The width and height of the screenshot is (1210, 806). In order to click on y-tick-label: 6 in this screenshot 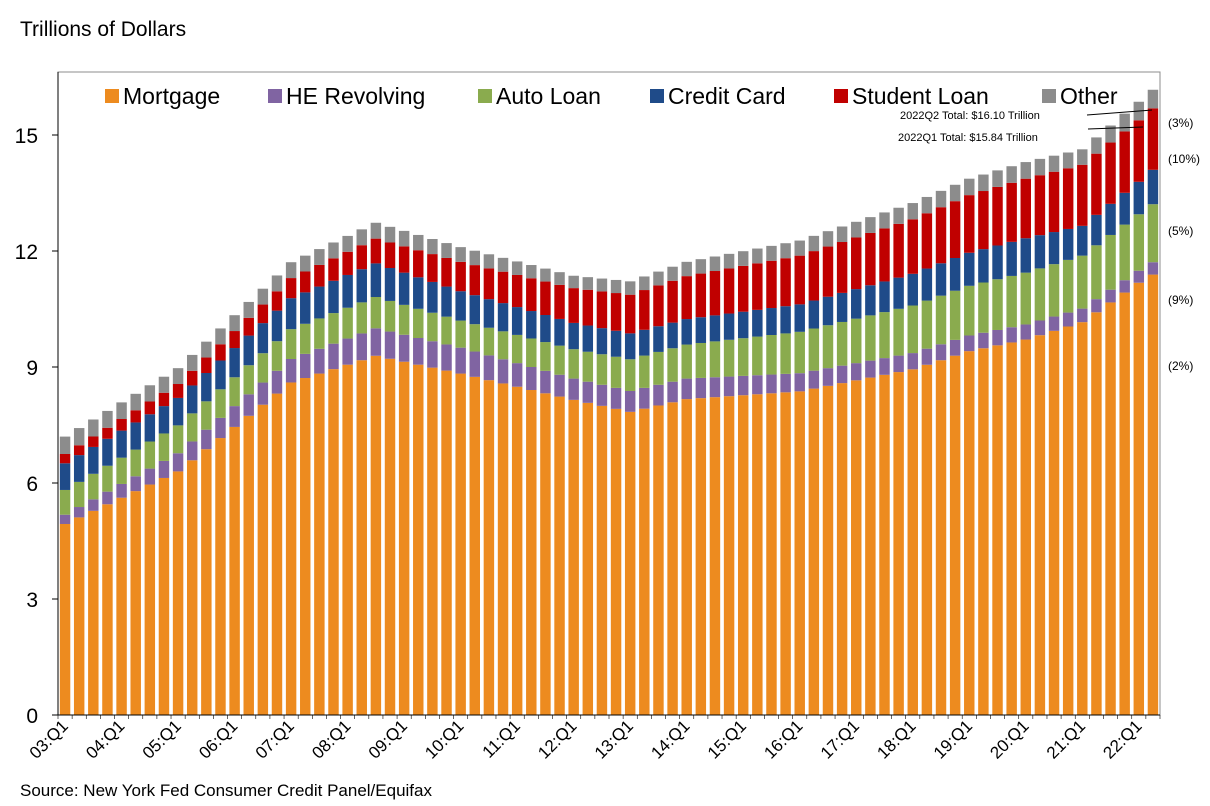, I will do `click(32, 484)`.